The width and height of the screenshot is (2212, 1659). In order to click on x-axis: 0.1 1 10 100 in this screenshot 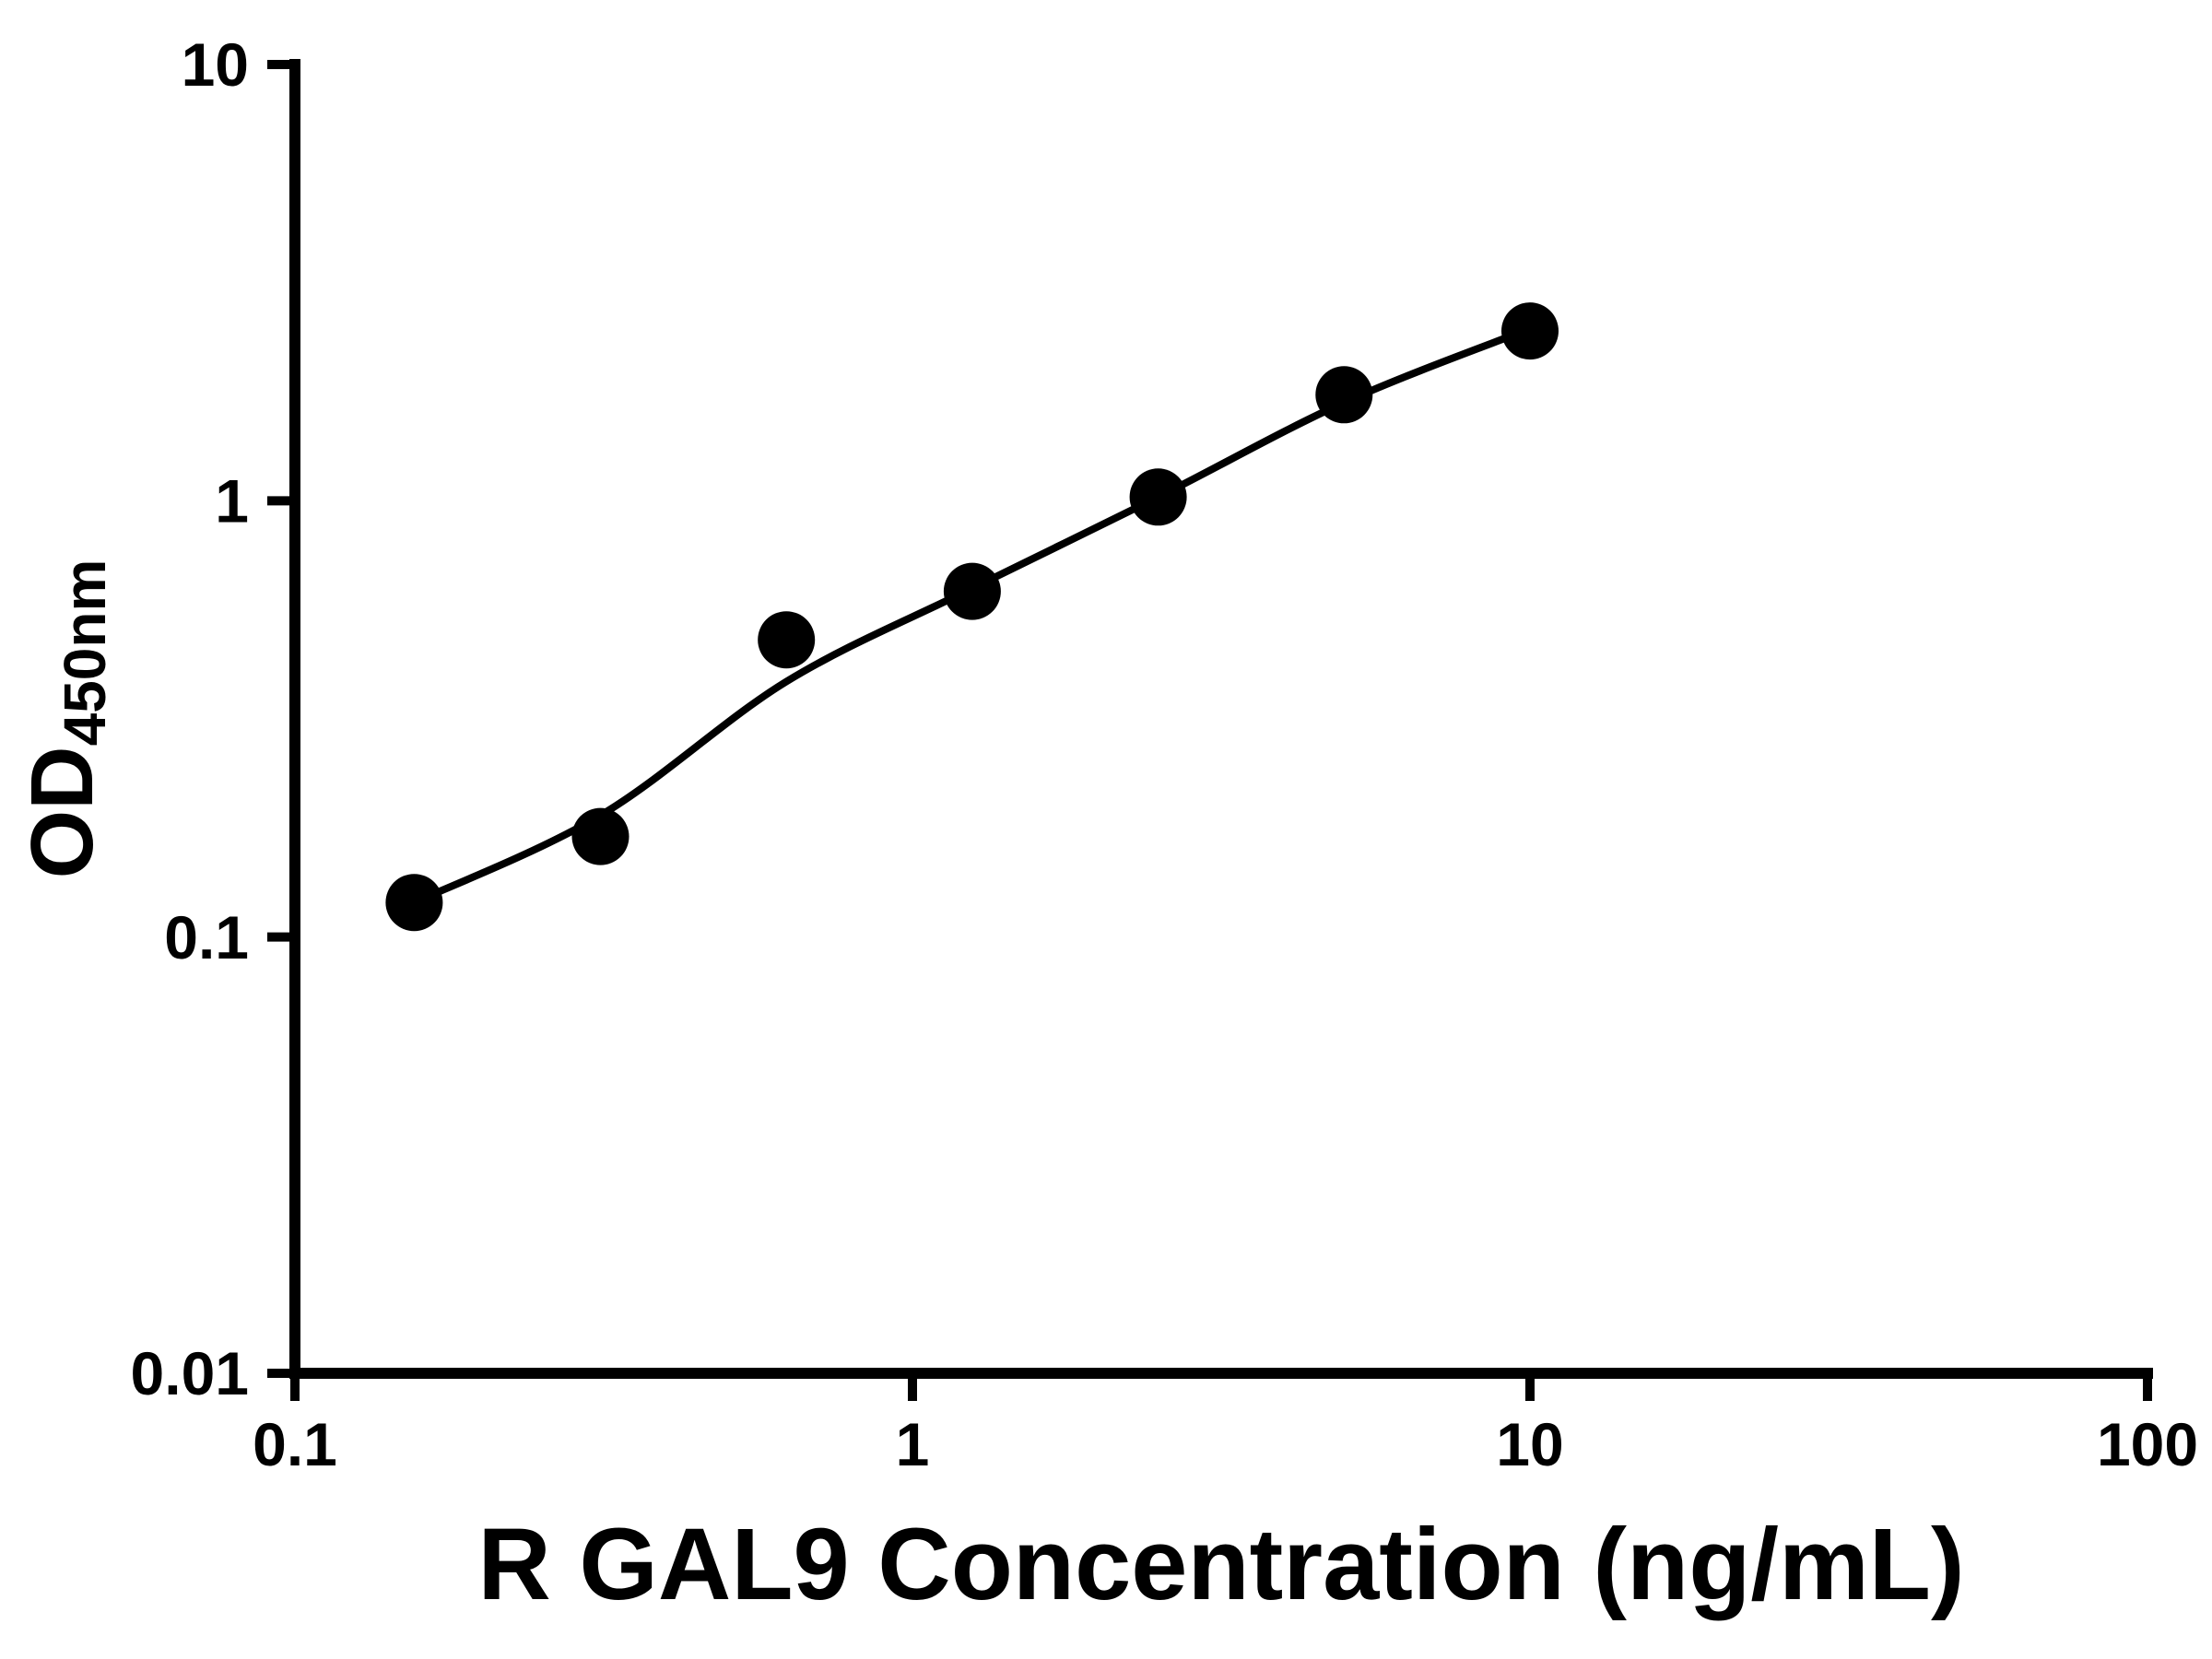, I will do `click(1225, 1425)`.